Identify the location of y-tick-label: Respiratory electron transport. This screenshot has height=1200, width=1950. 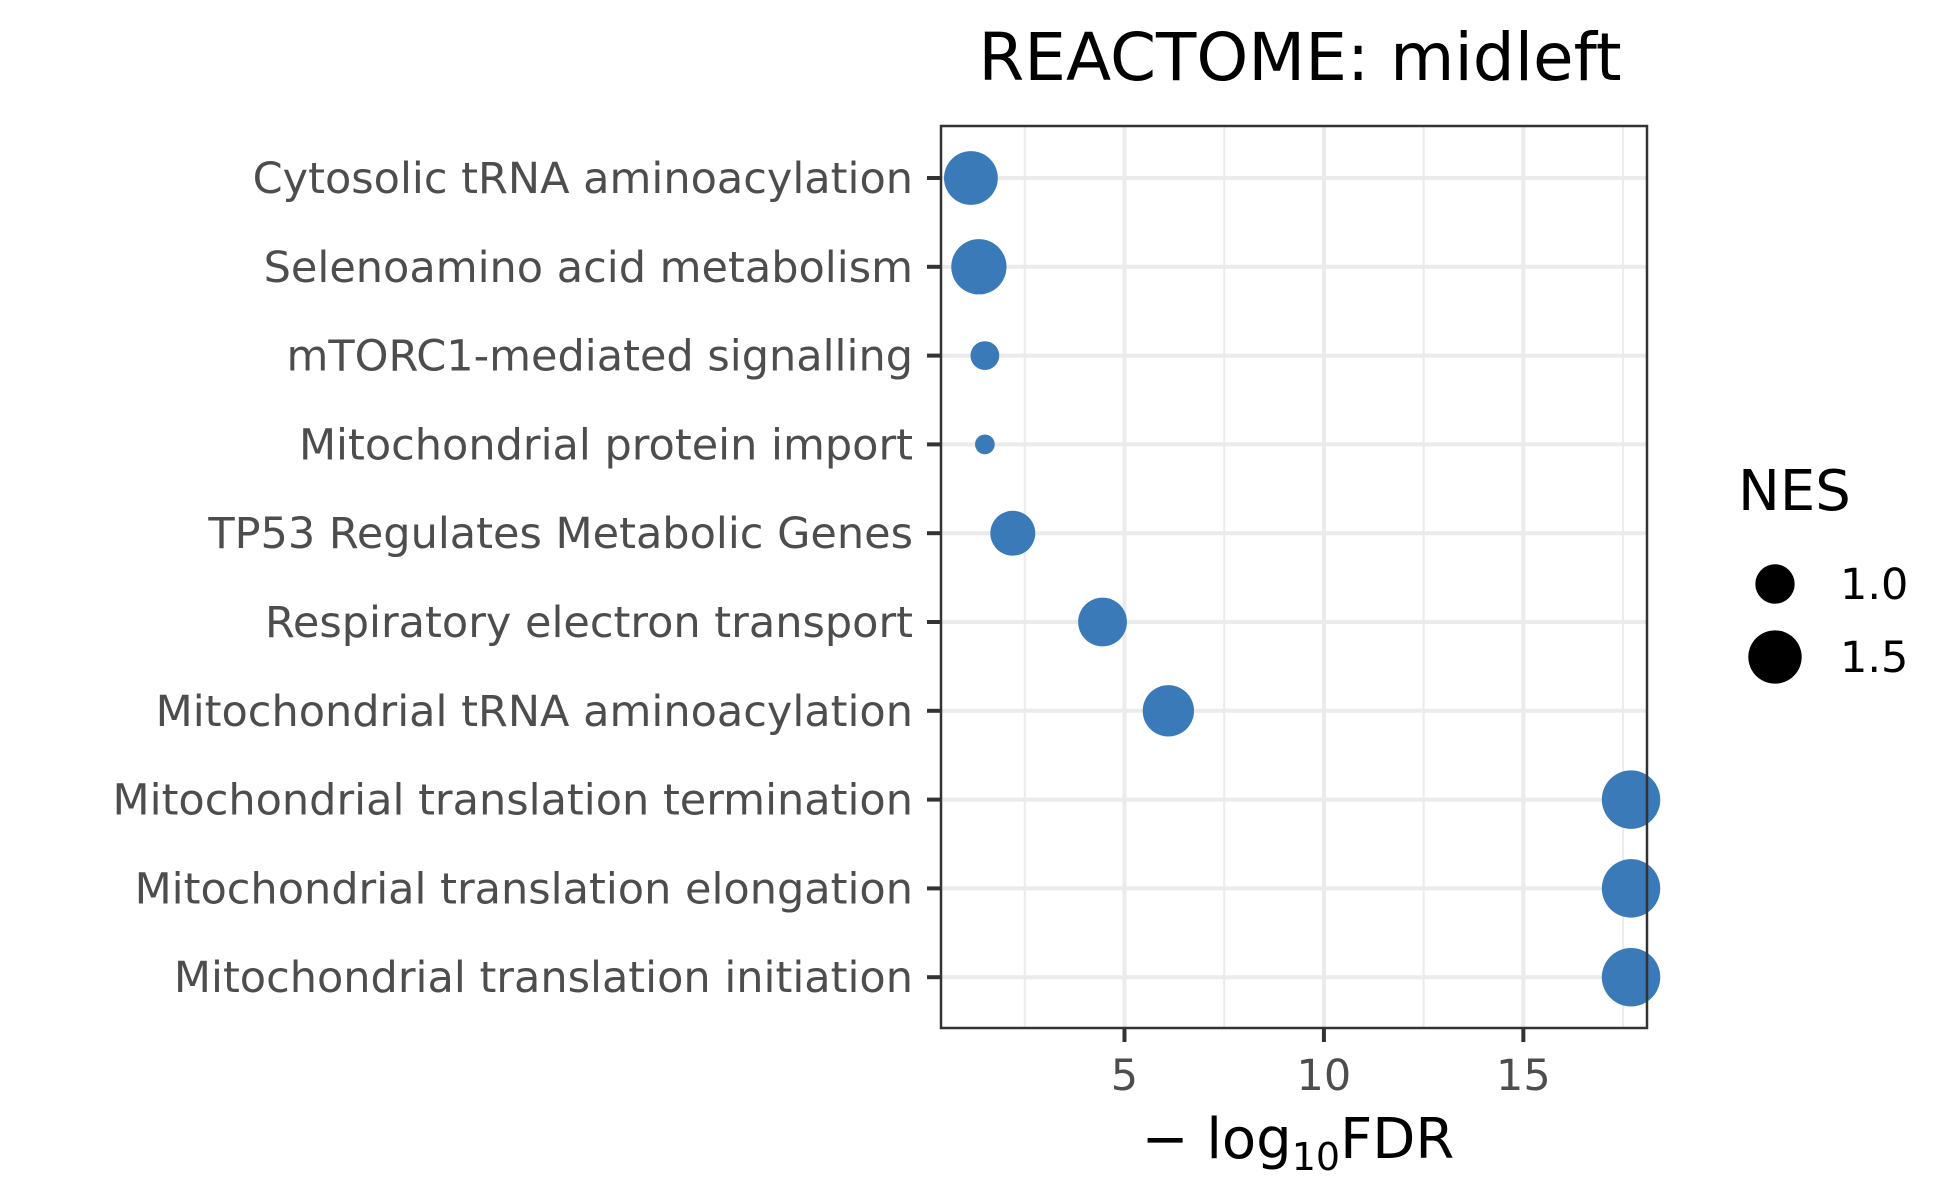
(589, 623).